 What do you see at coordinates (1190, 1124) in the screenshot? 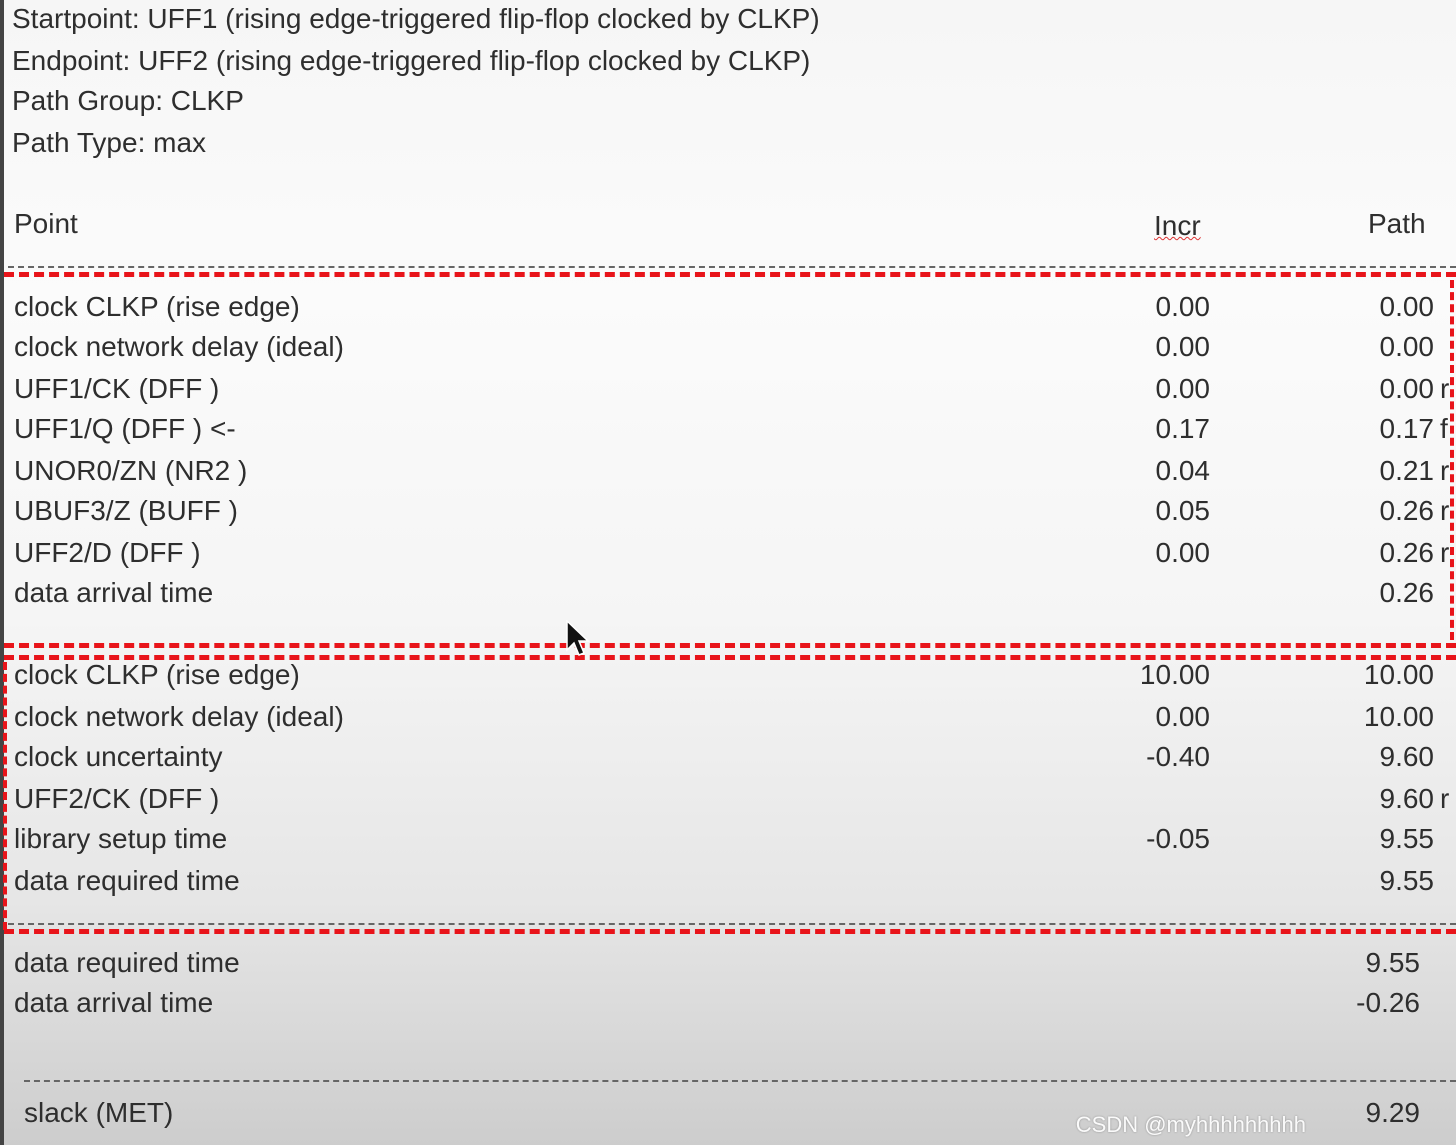
I see `watermark: CSDN @myhhhhhhhhh` at bounding box center [1190, 1124].